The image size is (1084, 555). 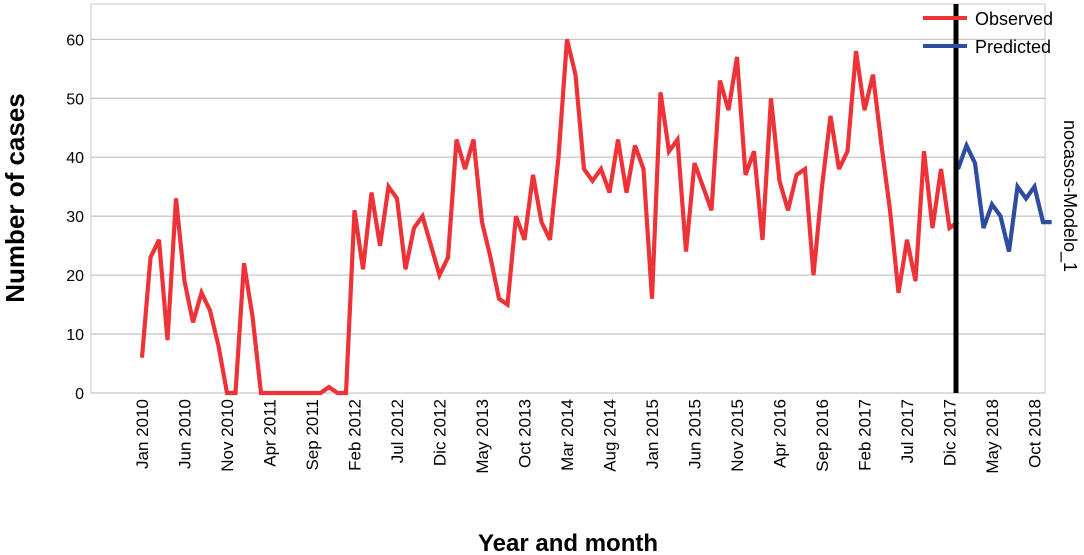 What do you see at coordinates (610, 435) in the screenshot?
I see `x-tick-label-aug-2014: Aug 2014` at bounding box center [610, 435].